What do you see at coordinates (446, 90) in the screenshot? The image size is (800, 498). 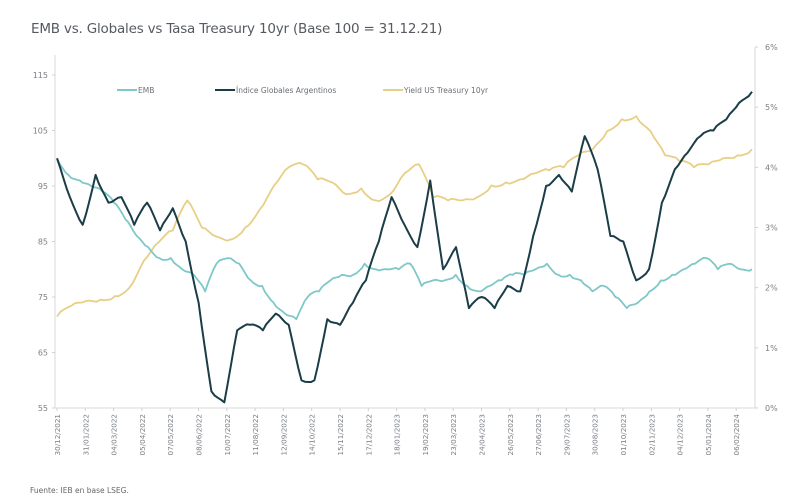 I see `legend-label: Yield US Treasury 10yr` at bounding box center [446, 90].